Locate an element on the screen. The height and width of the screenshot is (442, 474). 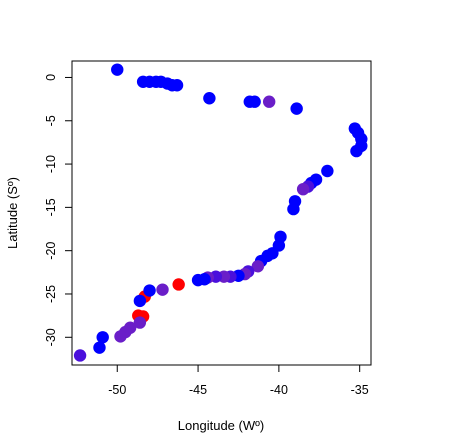
x-axis: -50 -45 -40 -35 is located at coordinates (238, 380).